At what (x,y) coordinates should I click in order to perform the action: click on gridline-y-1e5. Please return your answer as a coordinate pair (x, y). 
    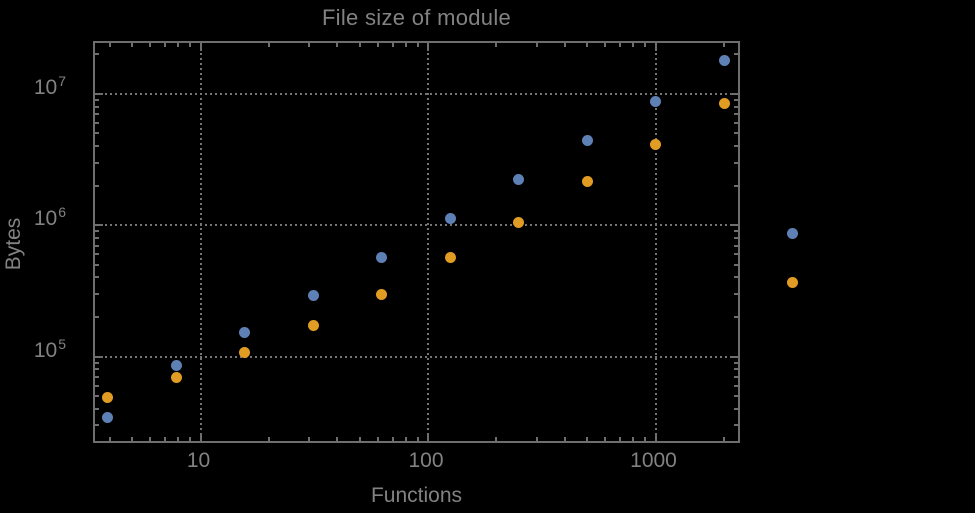
    Looking at the image, I should click on (416, 356).